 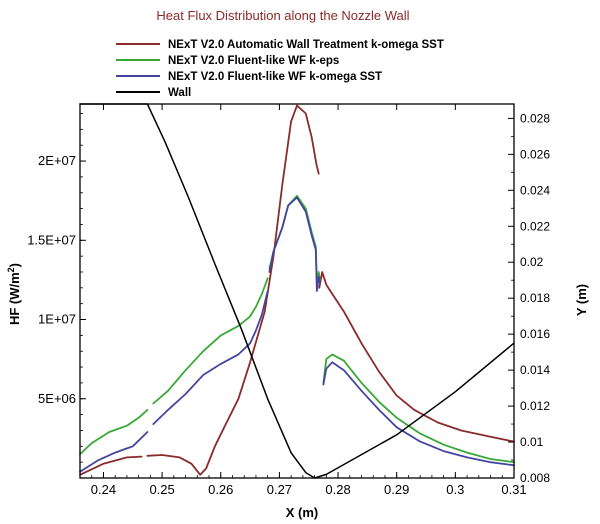 I want to click on x-axis-label: X (m), so click(x=302, y=512).